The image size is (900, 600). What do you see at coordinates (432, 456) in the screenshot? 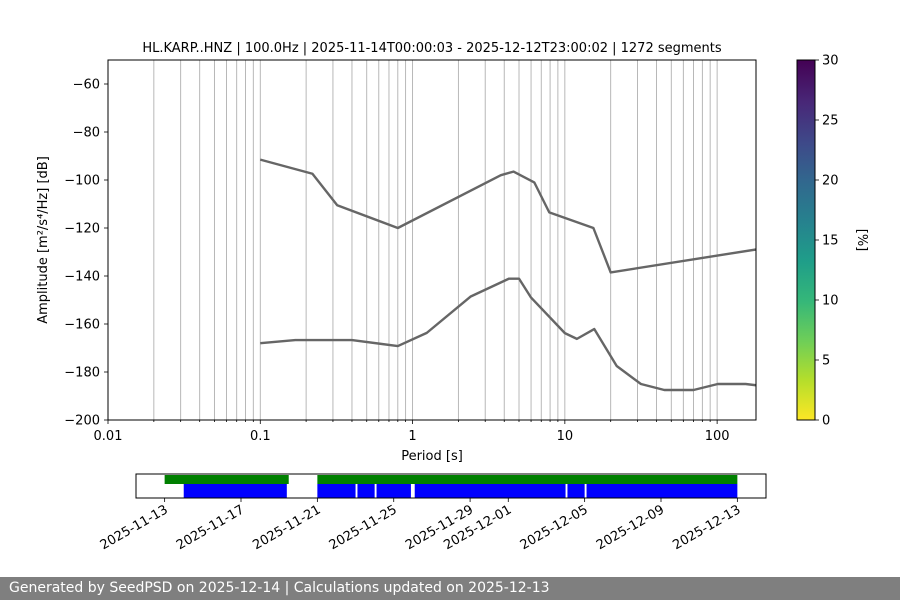
I see `x-axis-label: Period [s]` at bounding box center [432, 456].